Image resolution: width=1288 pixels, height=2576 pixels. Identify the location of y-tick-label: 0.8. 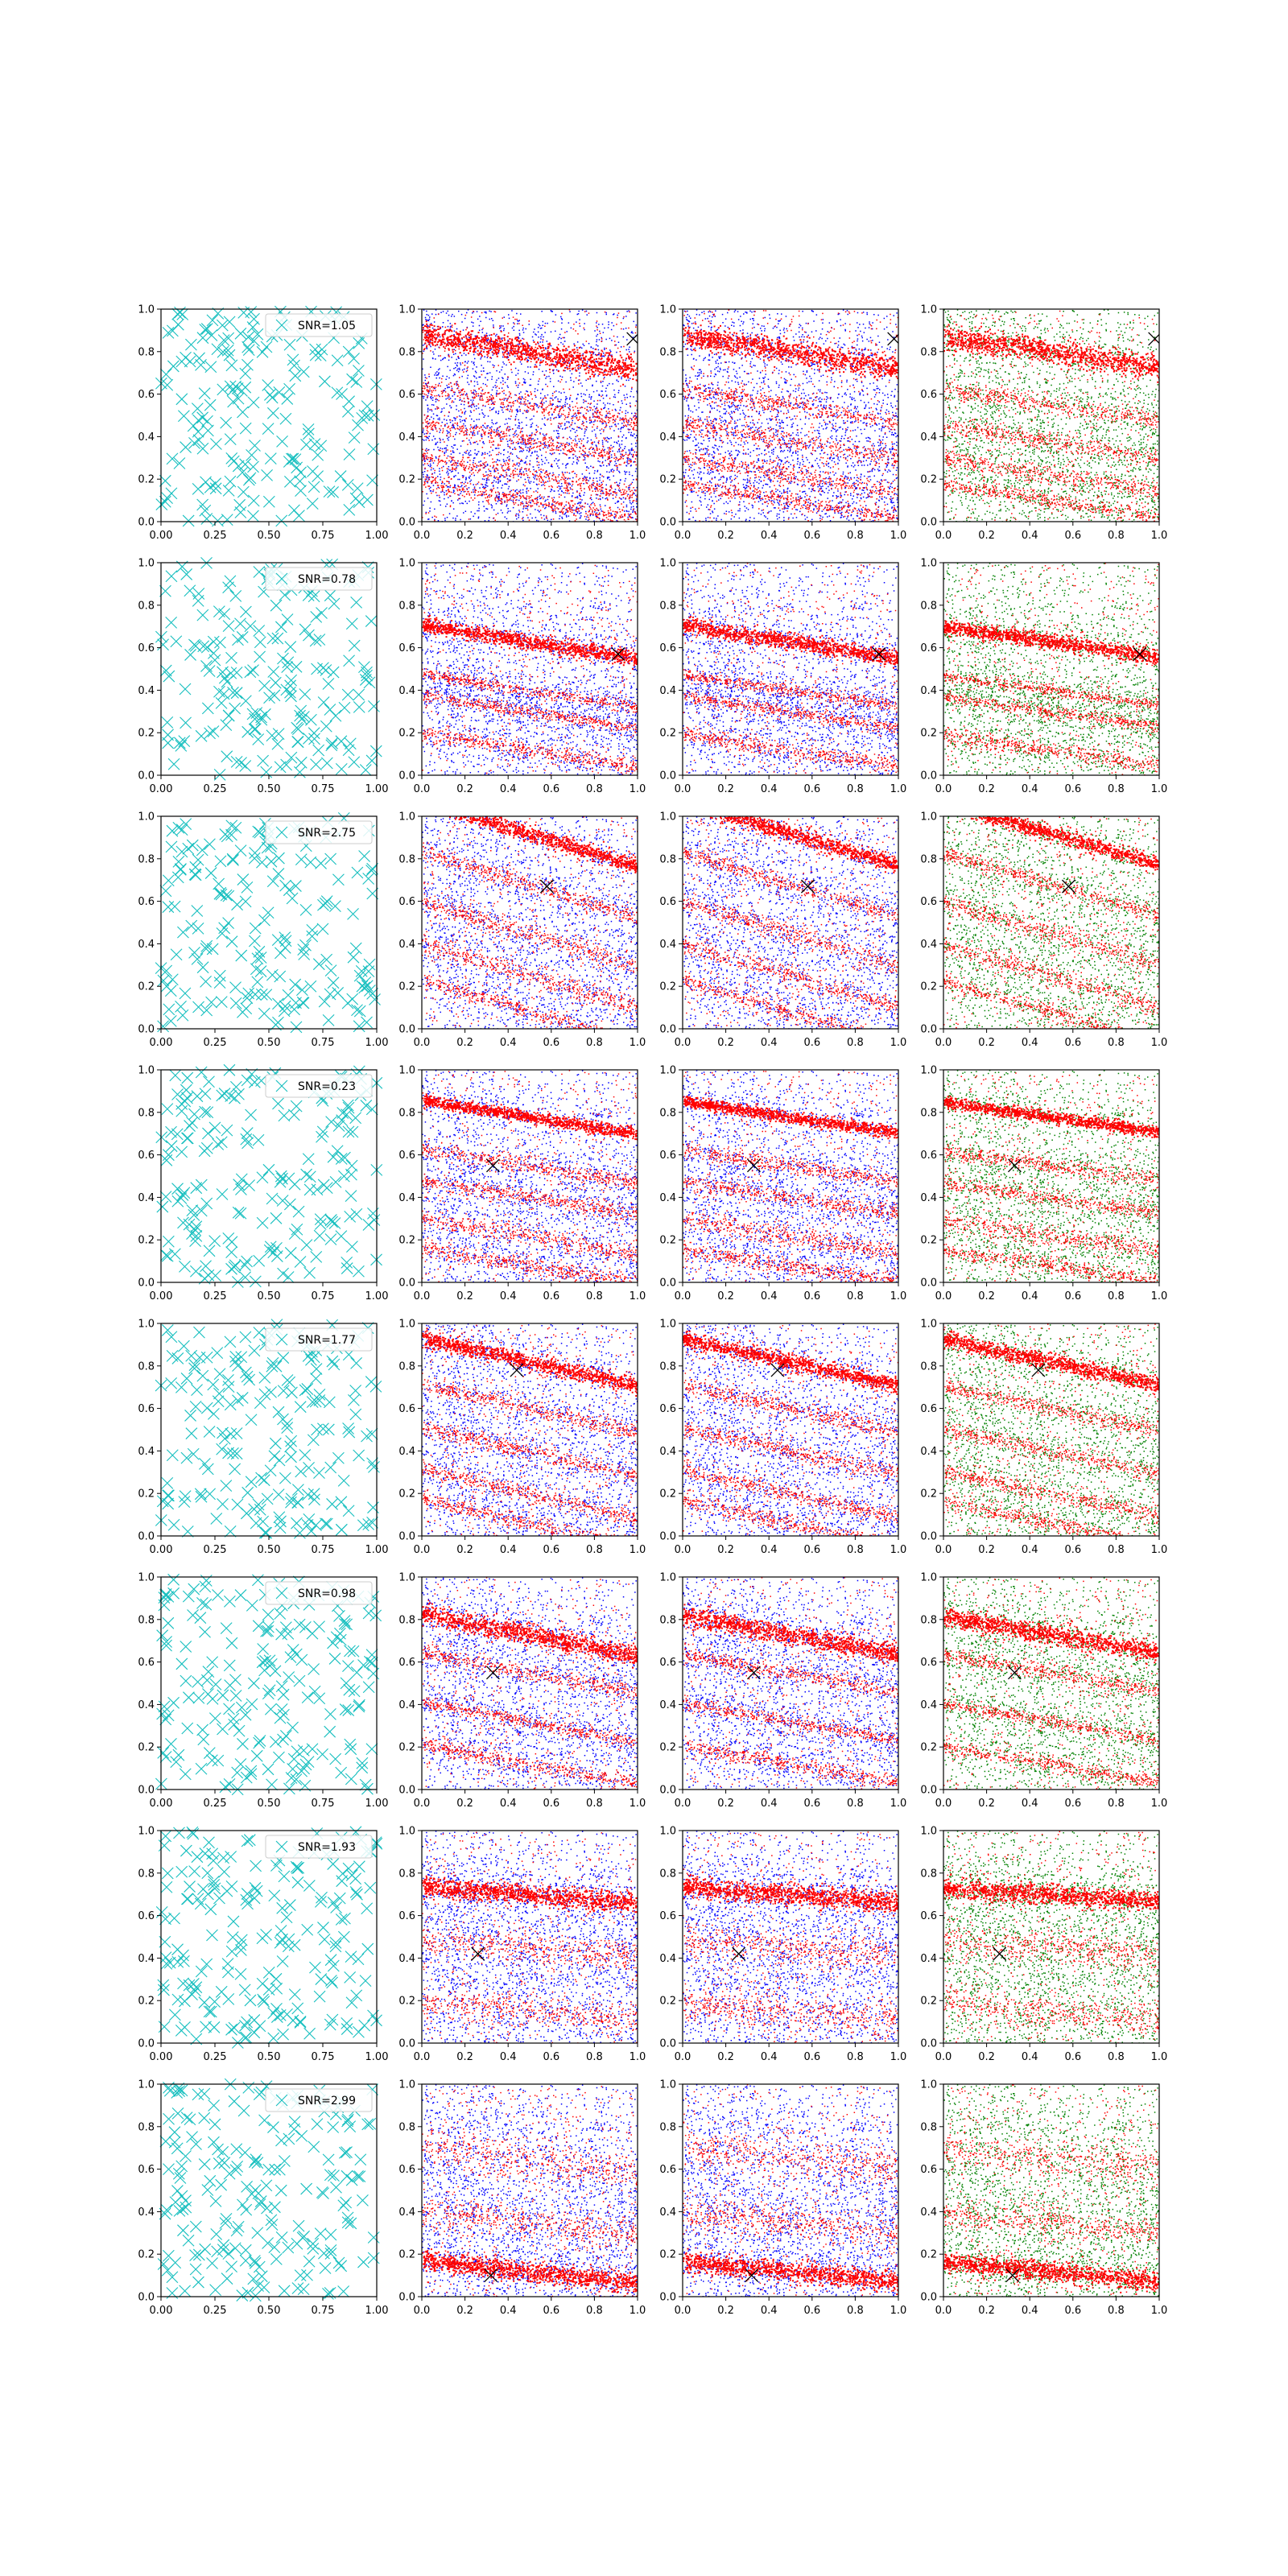
(667, 2127).